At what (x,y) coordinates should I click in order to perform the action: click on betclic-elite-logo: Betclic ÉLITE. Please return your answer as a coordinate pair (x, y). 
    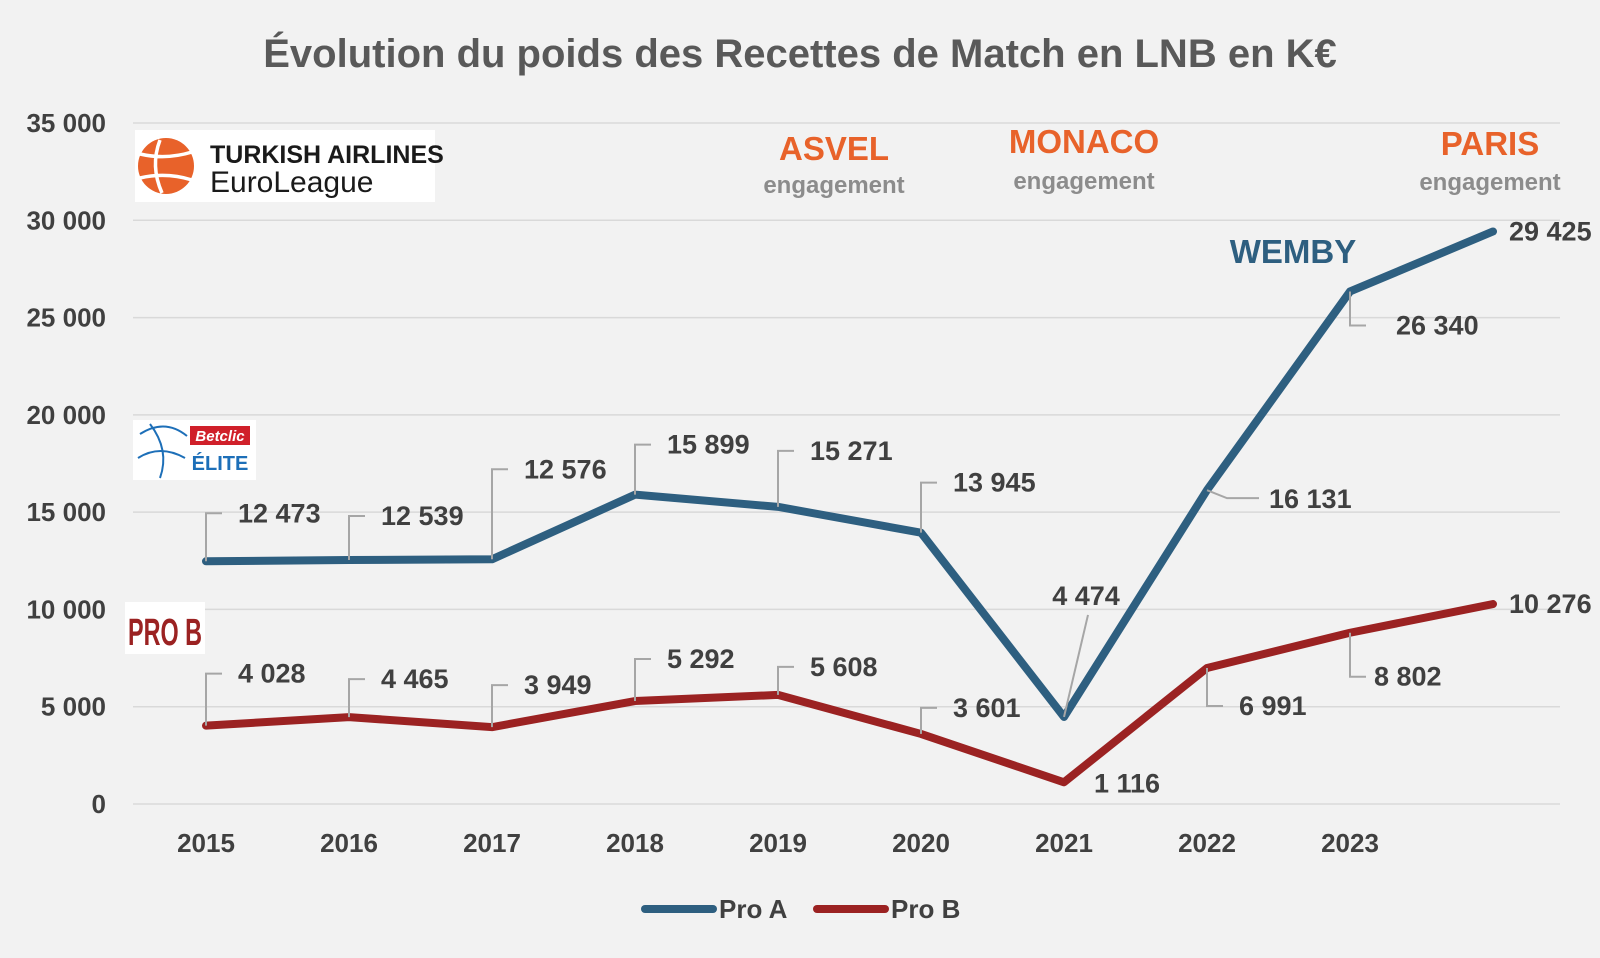
    Looking at the image, I should click on (194, 450).